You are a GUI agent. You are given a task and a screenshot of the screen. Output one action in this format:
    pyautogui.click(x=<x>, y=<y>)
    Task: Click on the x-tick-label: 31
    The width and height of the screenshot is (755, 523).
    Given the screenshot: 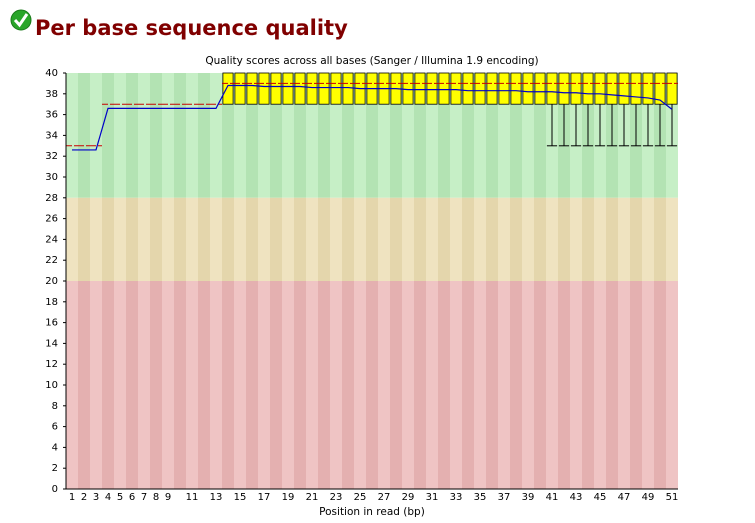 What is the action you would take?
    pyautogui.click(x=432, y=497)
    